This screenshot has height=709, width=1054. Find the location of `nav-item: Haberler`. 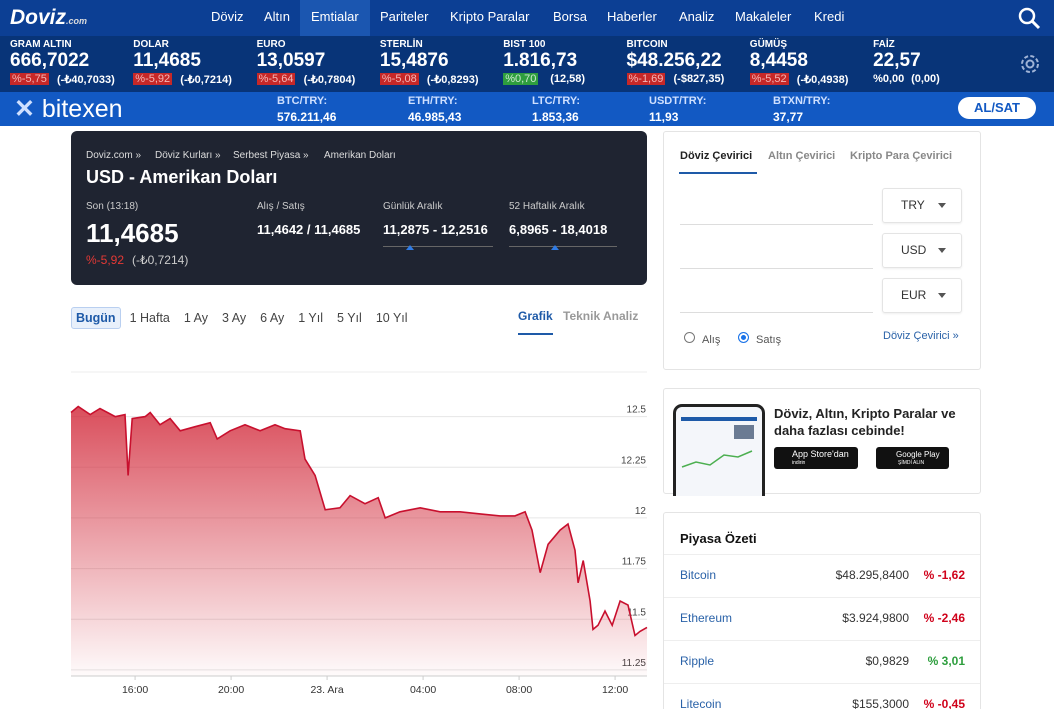

nav-item: Haberler is located at coordinates (632, 16).